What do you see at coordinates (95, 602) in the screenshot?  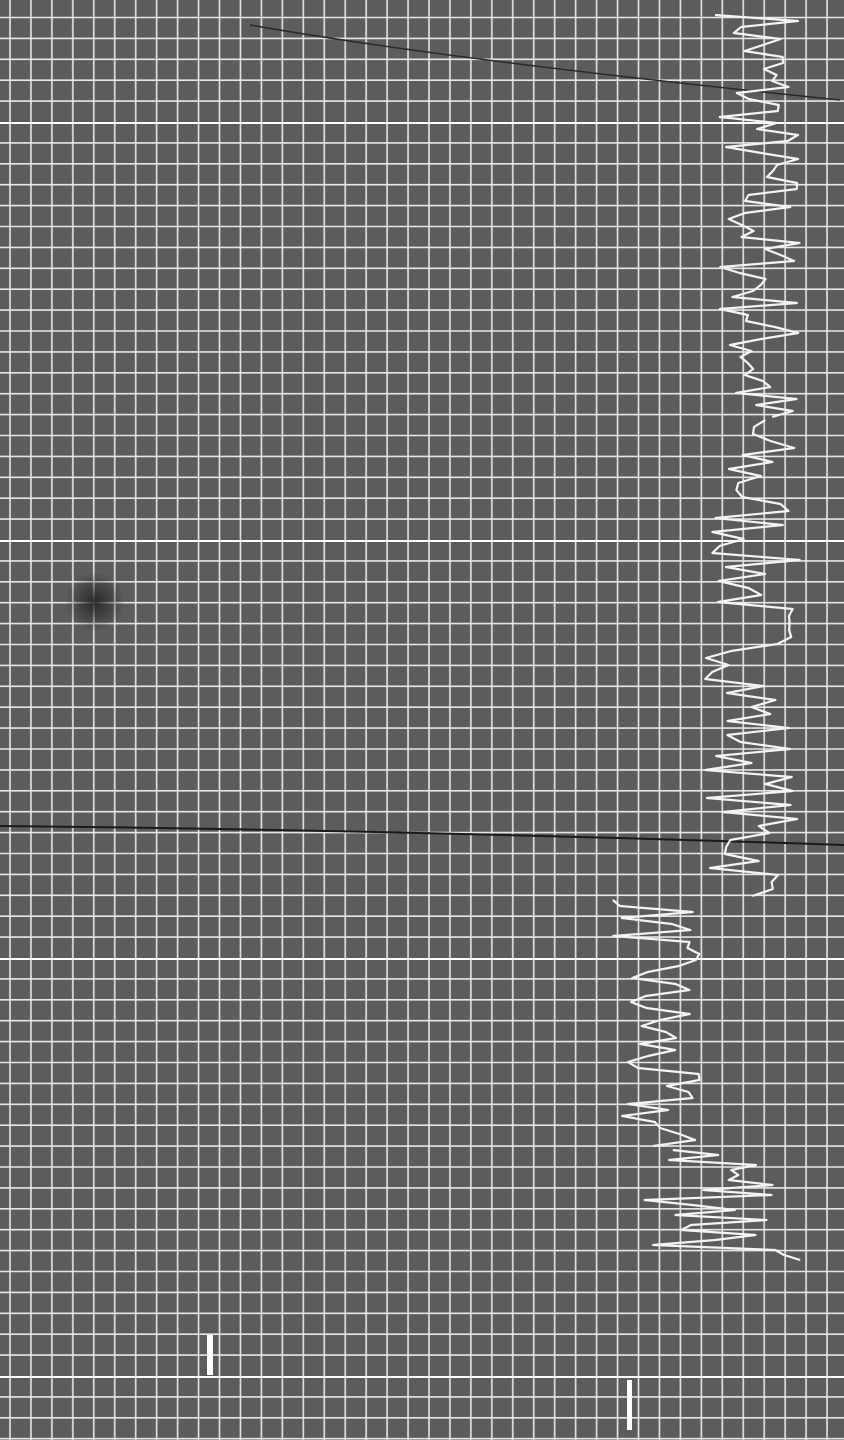 I see `smudge` at bounding box center [95, 602].